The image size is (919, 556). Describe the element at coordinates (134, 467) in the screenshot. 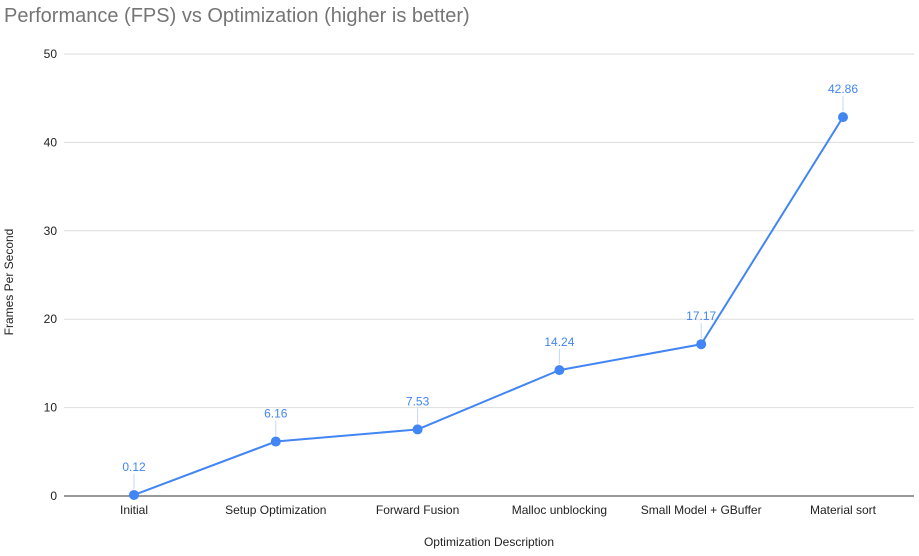

I see `data-label: 0.12` at that location.